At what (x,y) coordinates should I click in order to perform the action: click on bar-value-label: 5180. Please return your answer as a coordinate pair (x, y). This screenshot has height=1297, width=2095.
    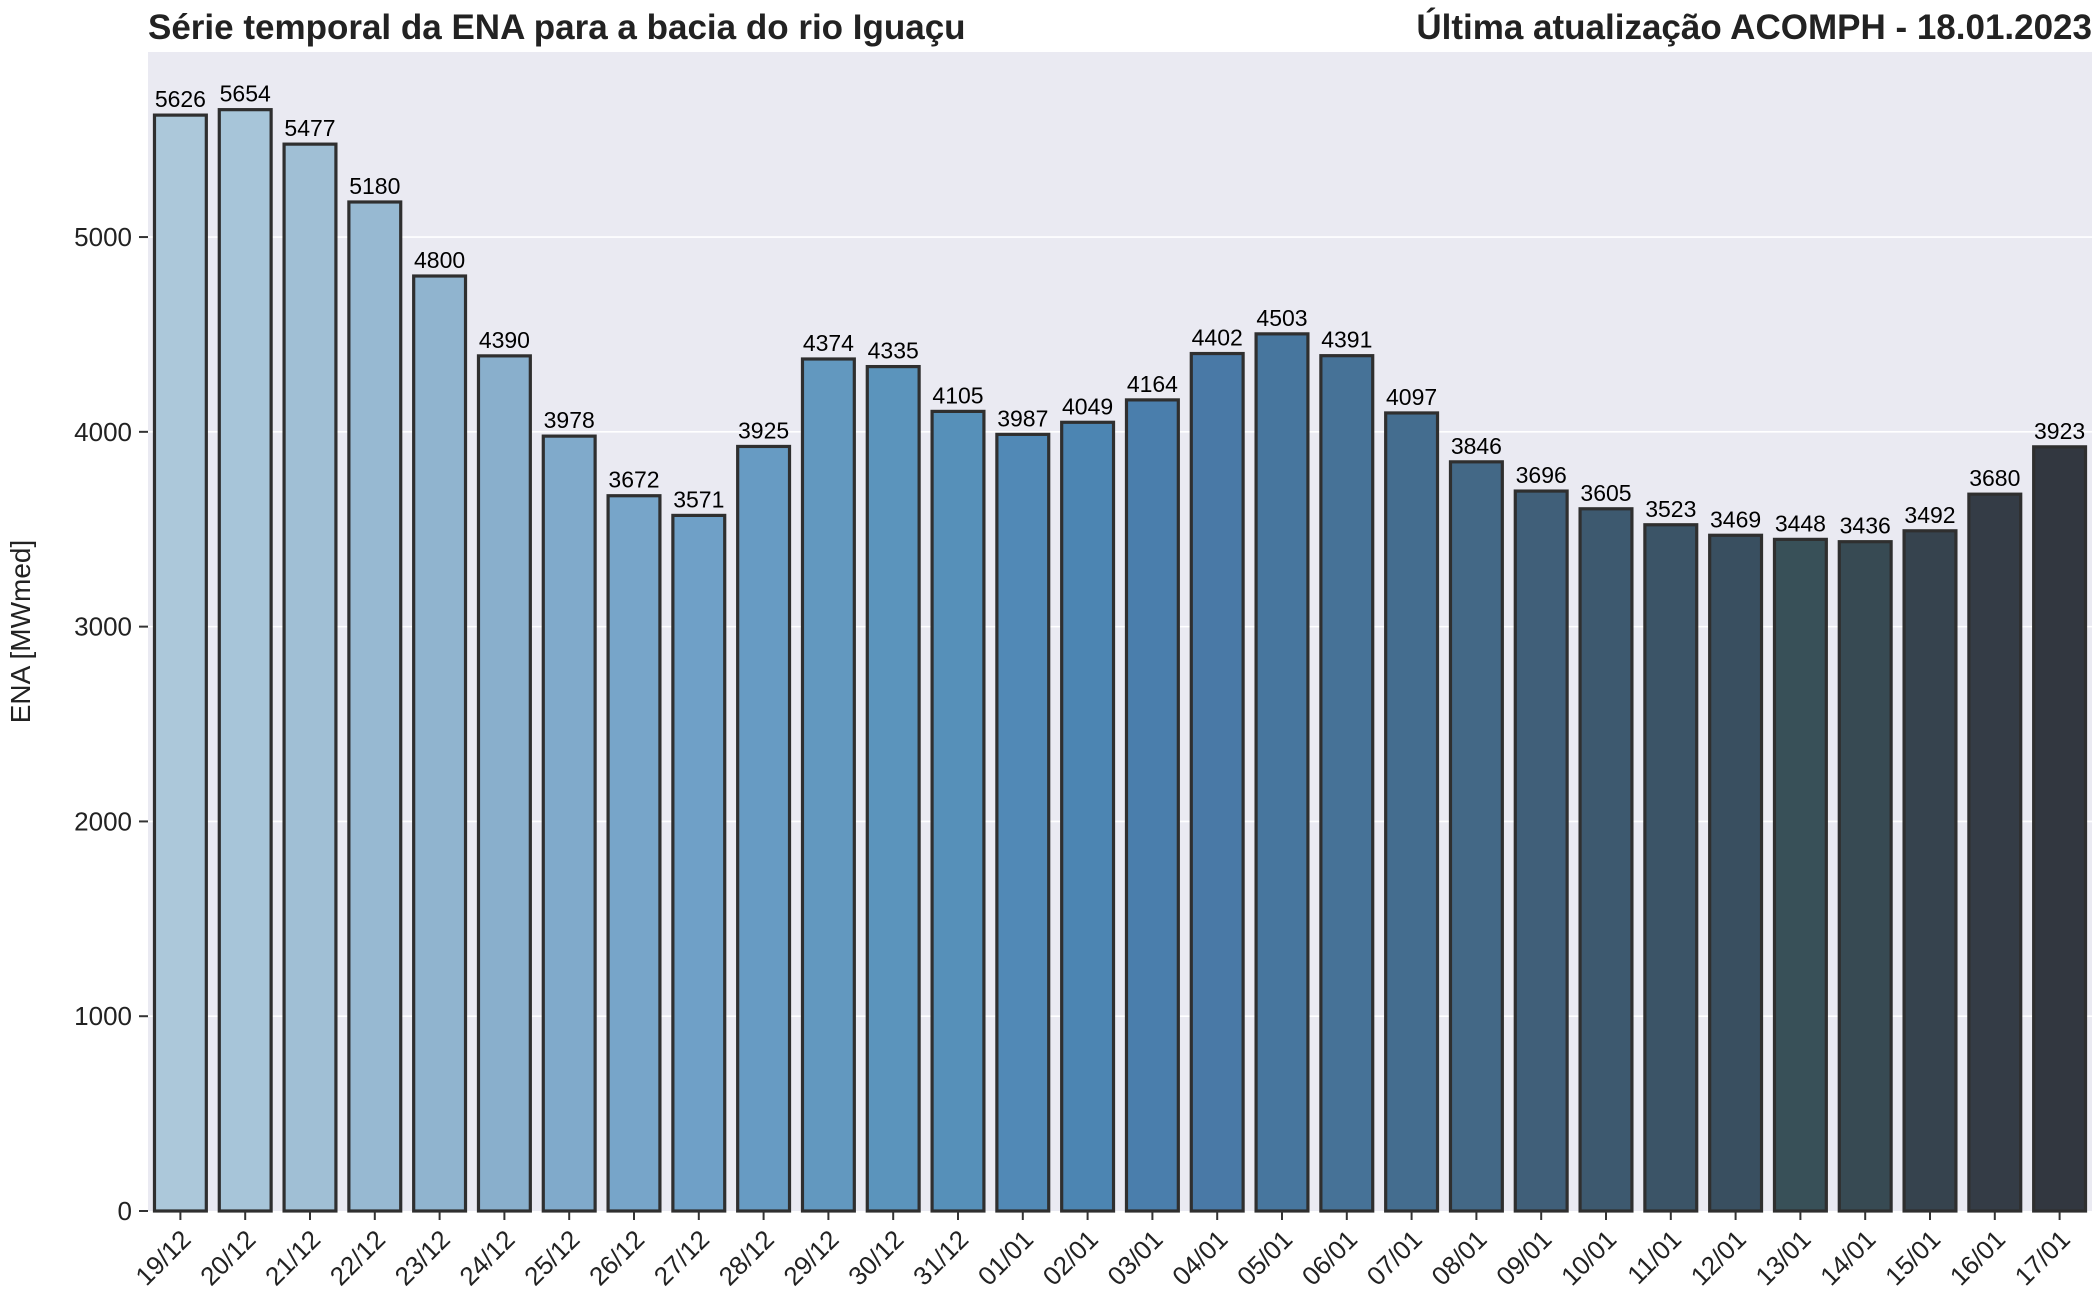
    Looking at the image, I should click on (374, 186).